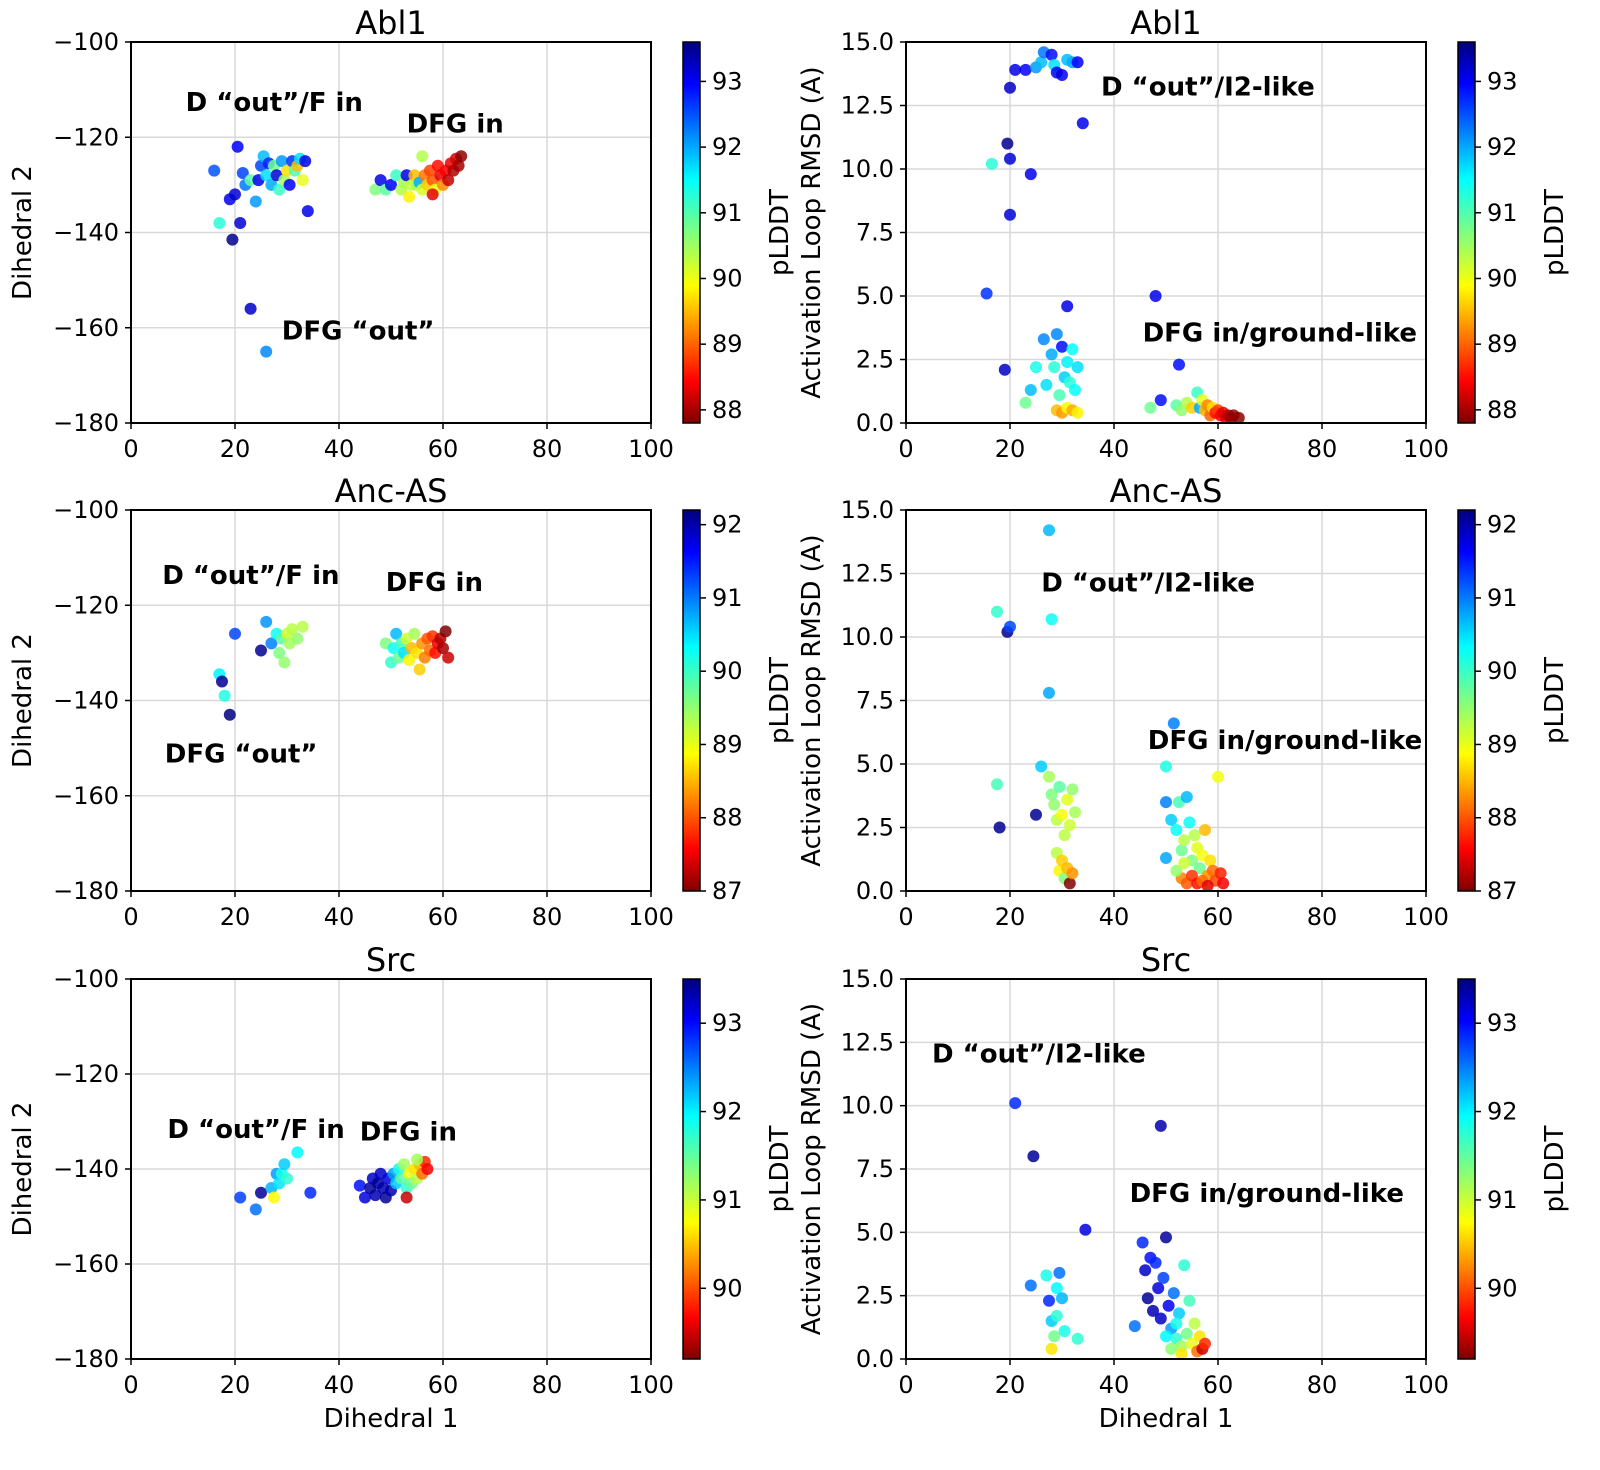  I want to click on y-tick-label: 2.5, so click(875, 828).